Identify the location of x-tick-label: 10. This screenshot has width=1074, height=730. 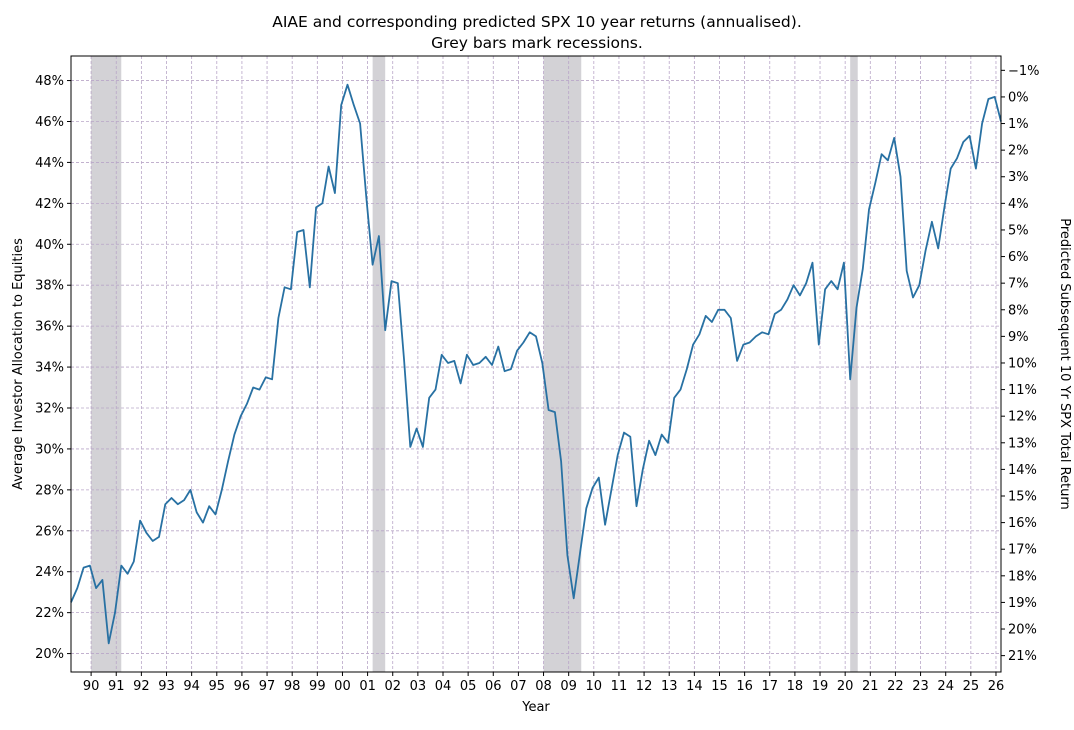
(594, 686).